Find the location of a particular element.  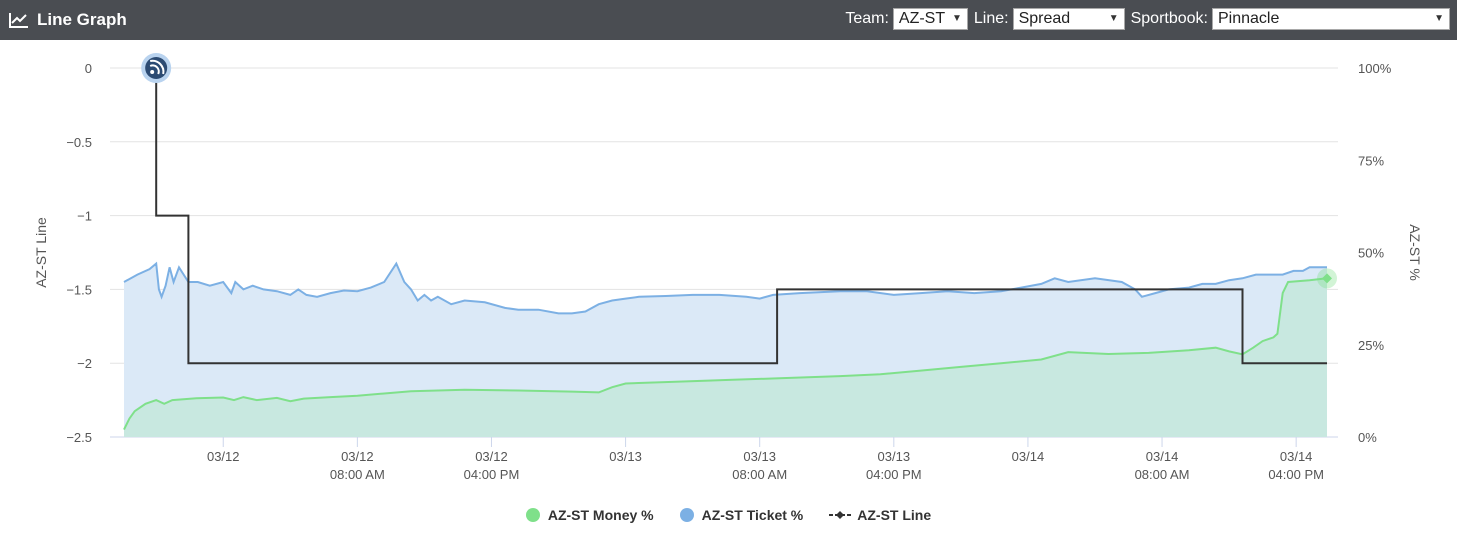

y-tick-right: 100% is located at coordinates (1375, 68).